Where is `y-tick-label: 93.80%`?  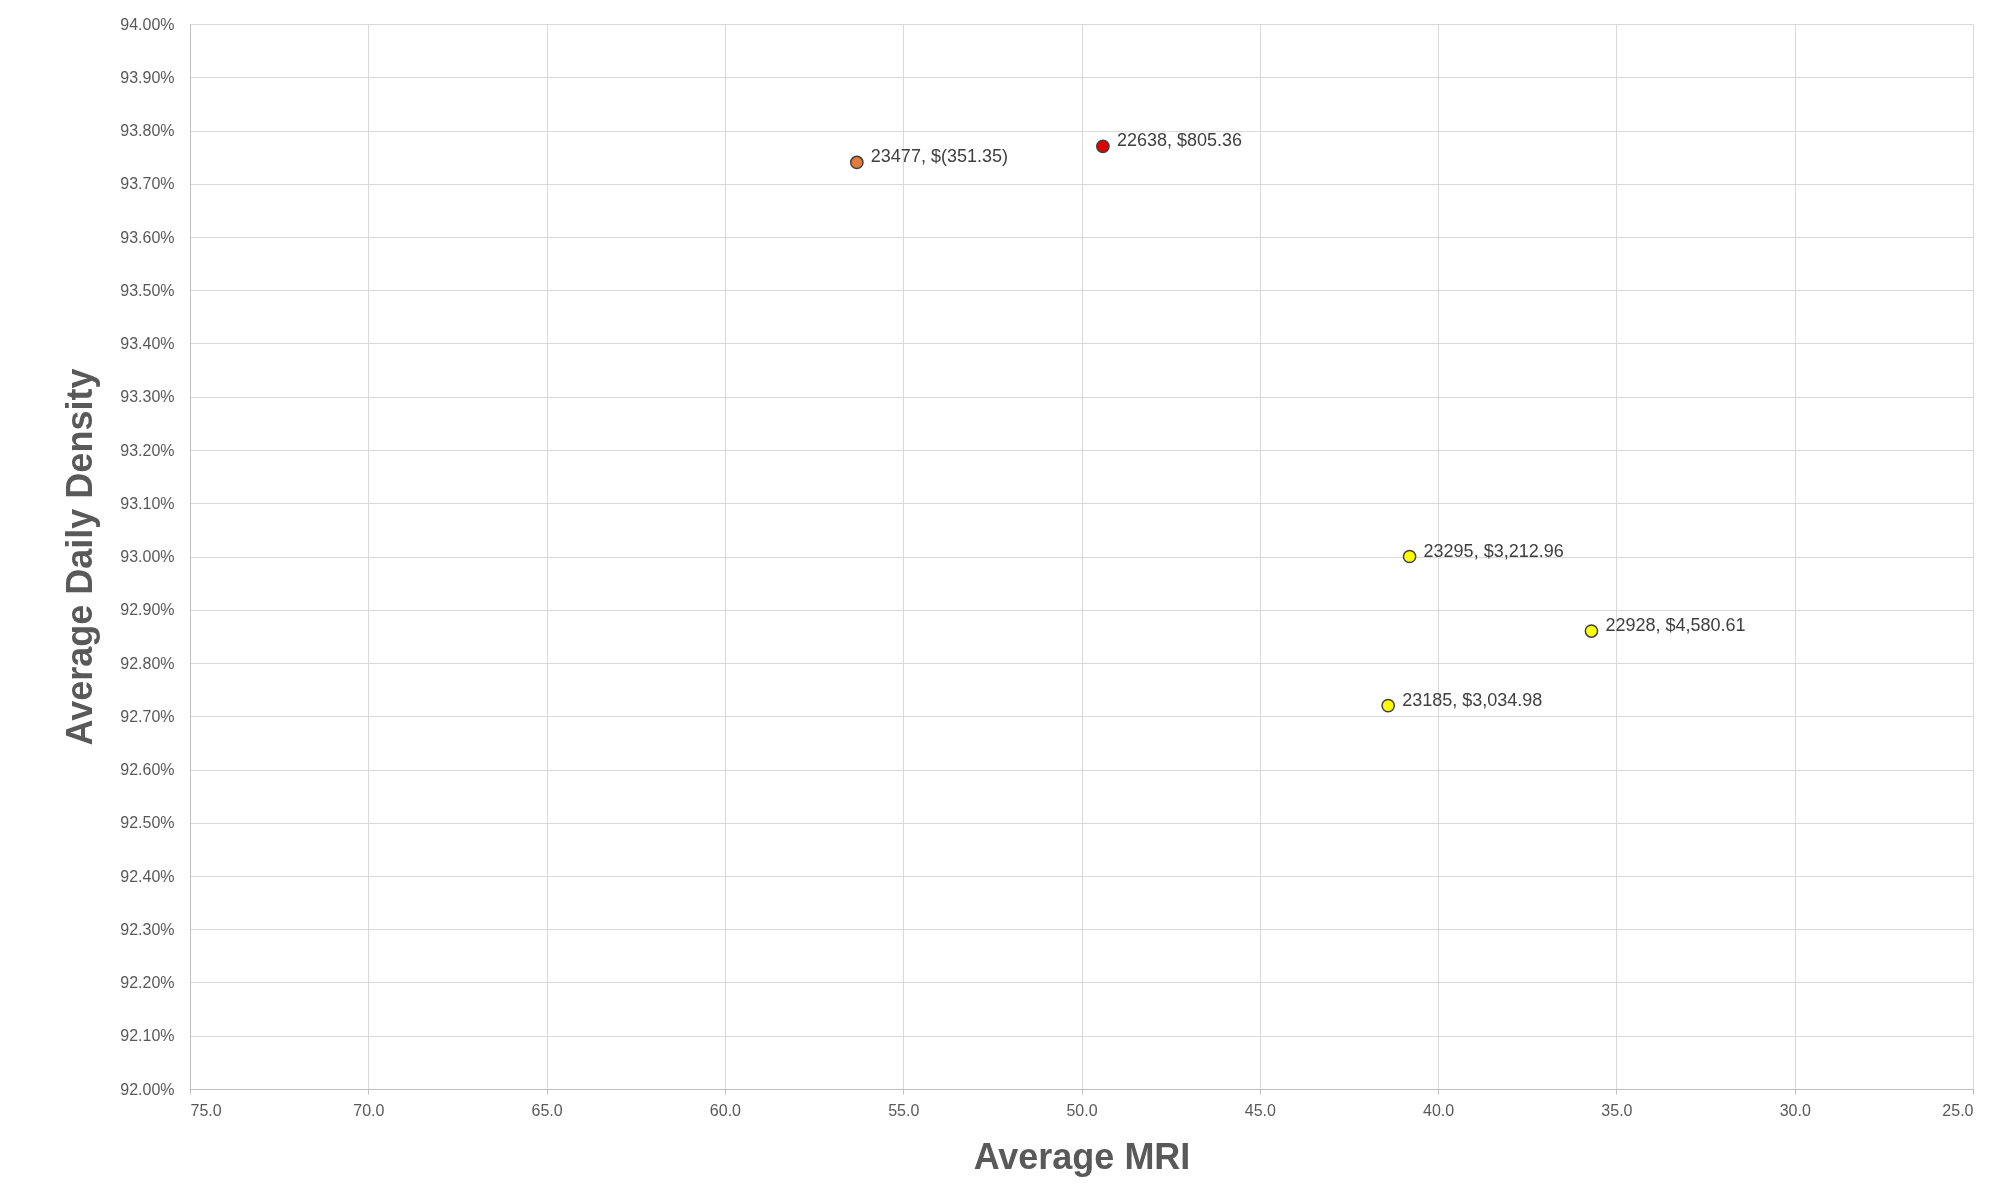 y-tick-label: 93.80% is located at coordinates (147, 130).